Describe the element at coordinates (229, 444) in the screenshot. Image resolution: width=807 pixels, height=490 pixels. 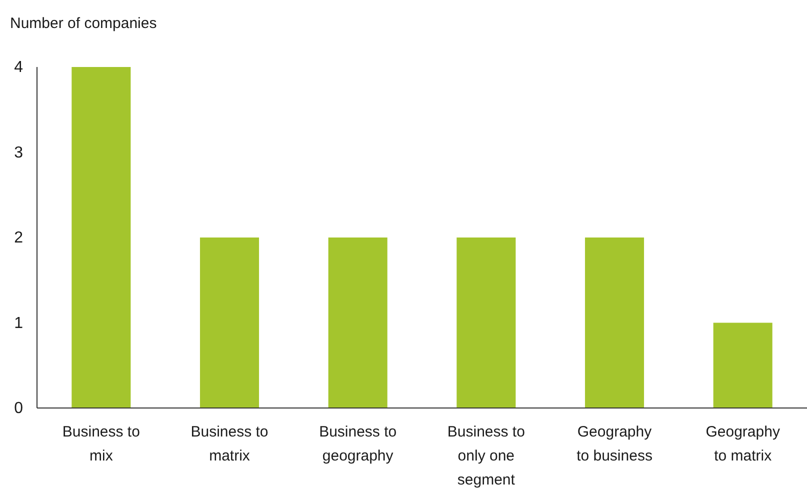
I see `x-tick-label: Business to matrix` at that location.